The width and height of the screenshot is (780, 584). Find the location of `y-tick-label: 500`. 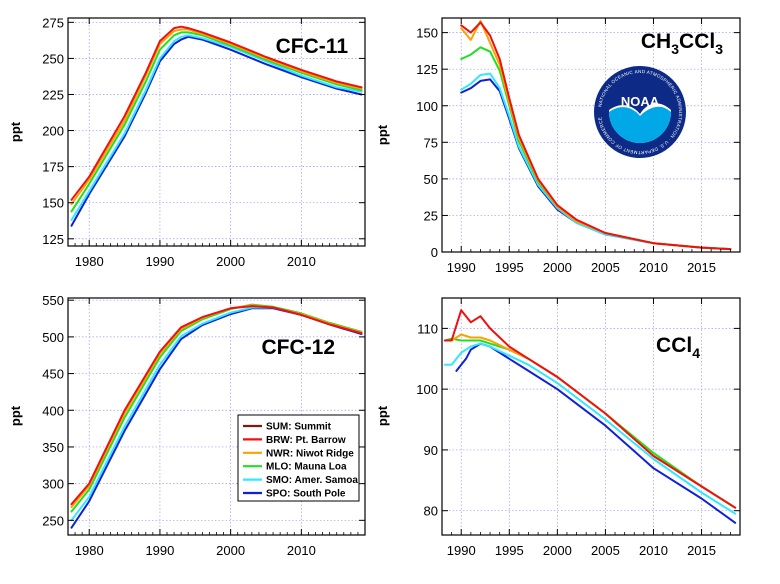

y-tick-label: 500 is located at coordinates (53, 337).